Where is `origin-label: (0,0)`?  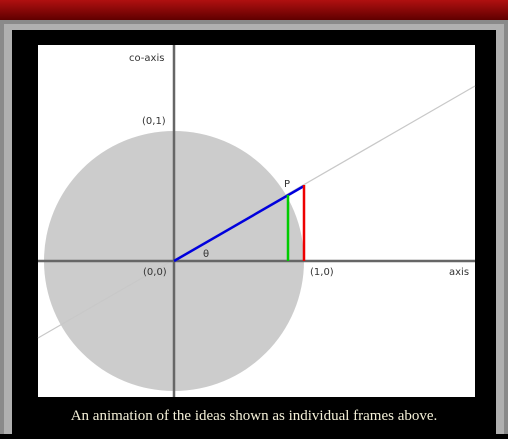
origin-label: (0,0) is located at coordinates (155, 272).